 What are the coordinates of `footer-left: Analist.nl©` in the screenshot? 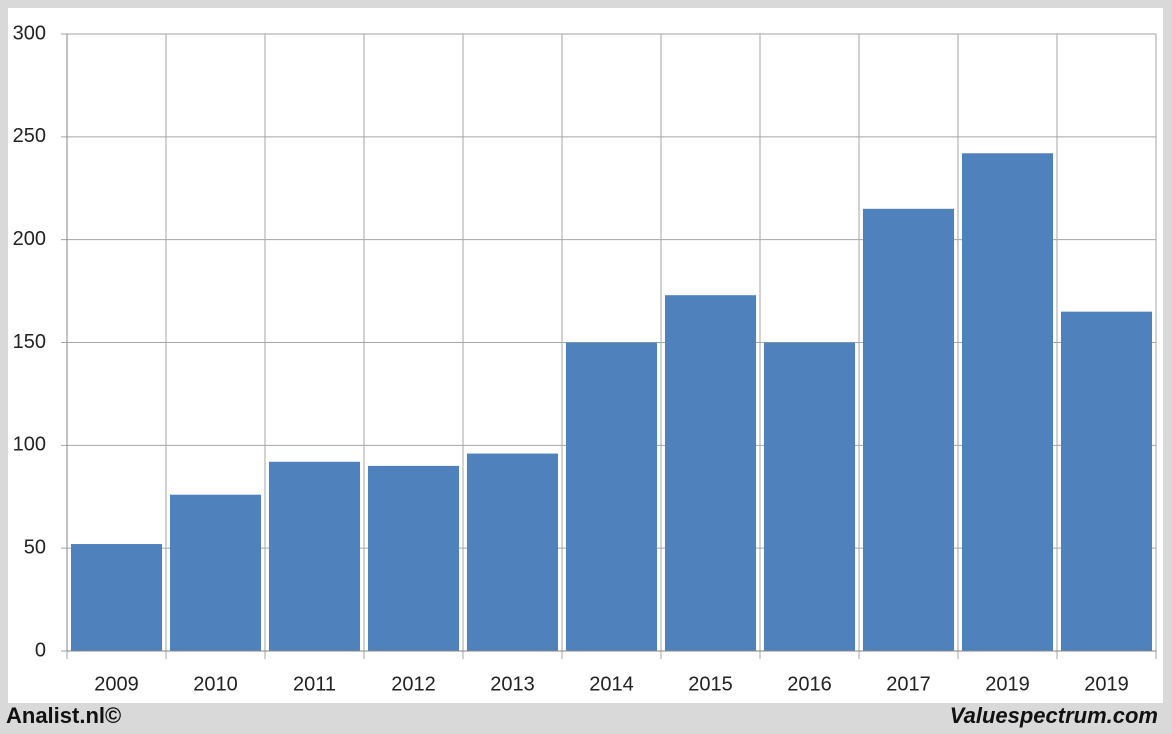 It's located at (63, 715).